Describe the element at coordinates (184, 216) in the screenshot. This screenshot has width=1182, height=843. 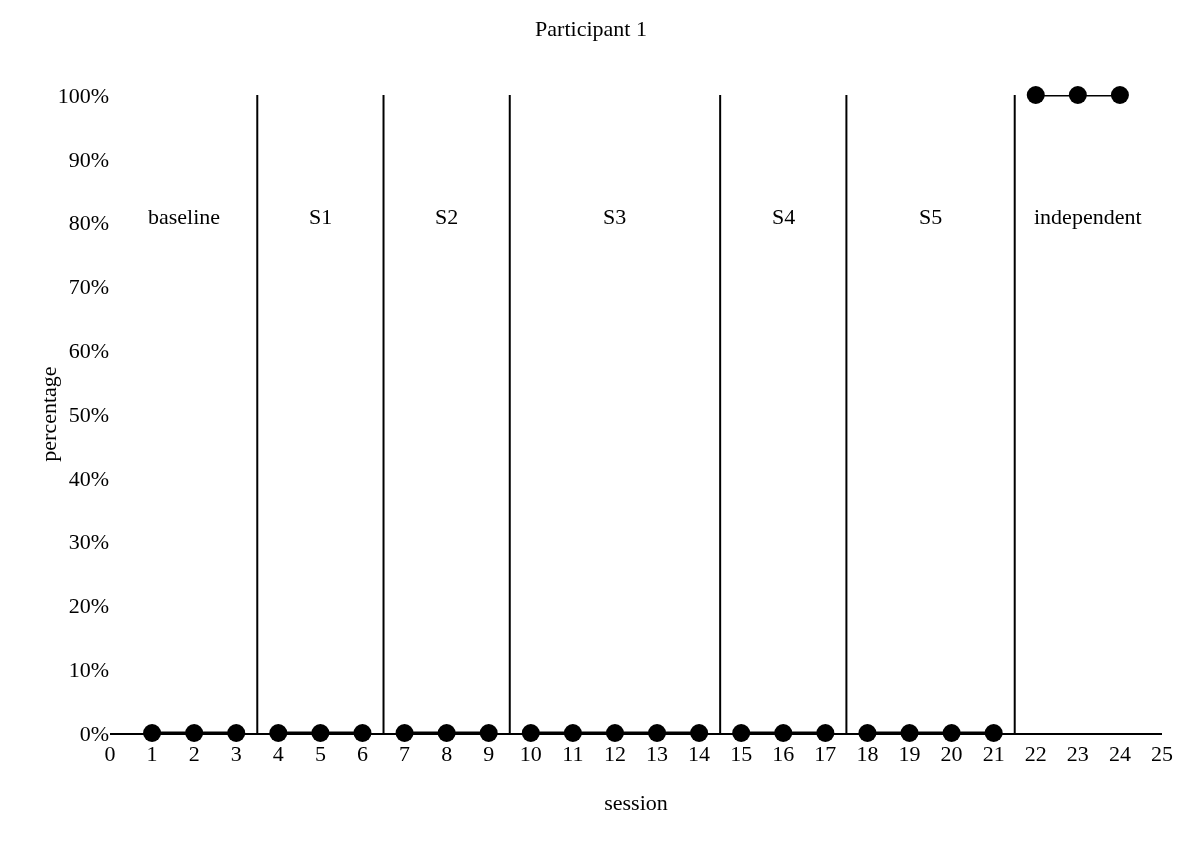
I see `annotation: baseline` at that location.